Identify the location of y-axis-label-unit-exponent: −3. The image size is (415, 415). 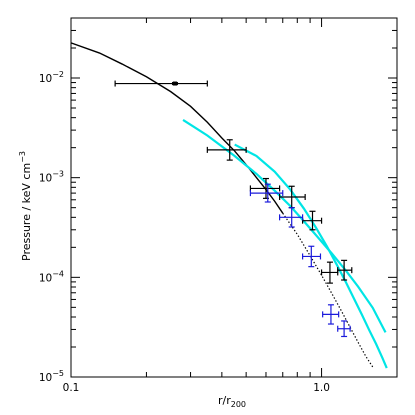
(22, 157).